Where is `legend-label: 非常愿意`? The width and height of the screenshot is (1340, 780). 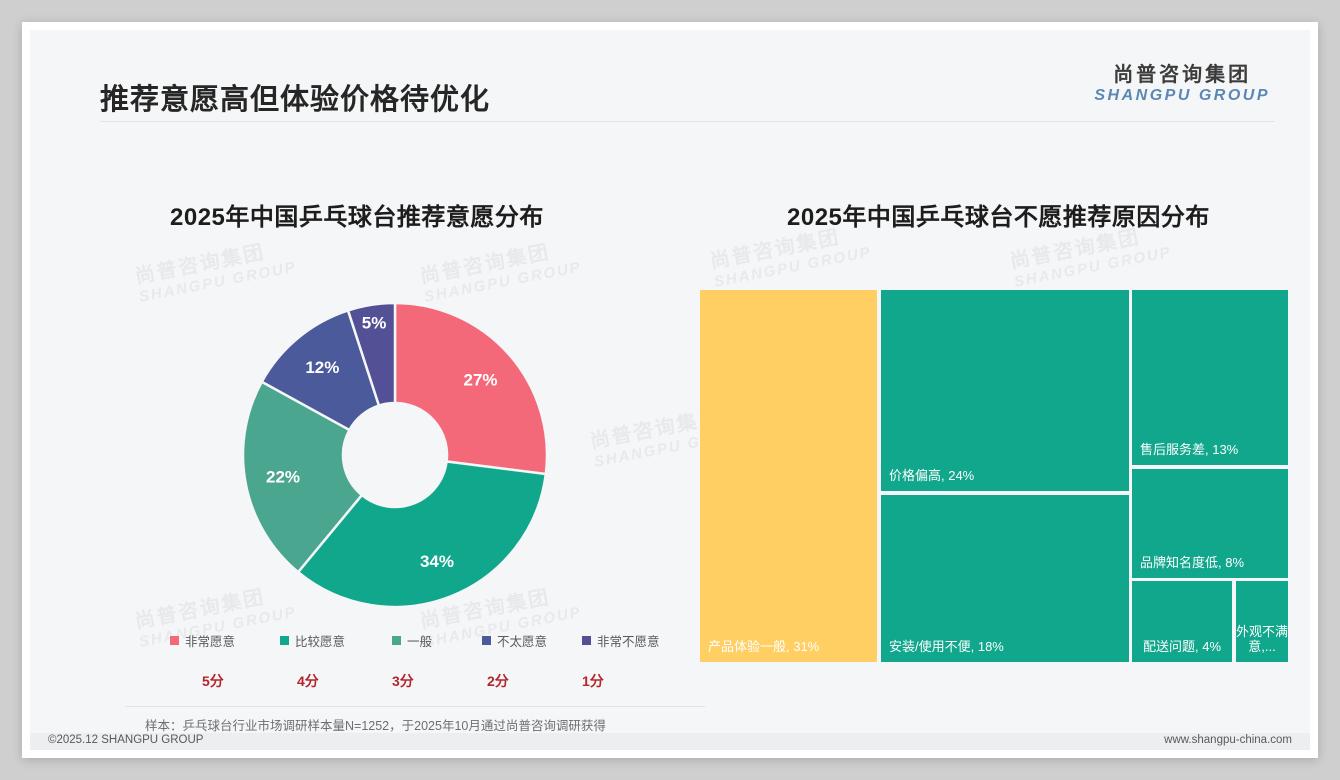 legend-label: 非常愿意 is located at coordinates (210, 642).